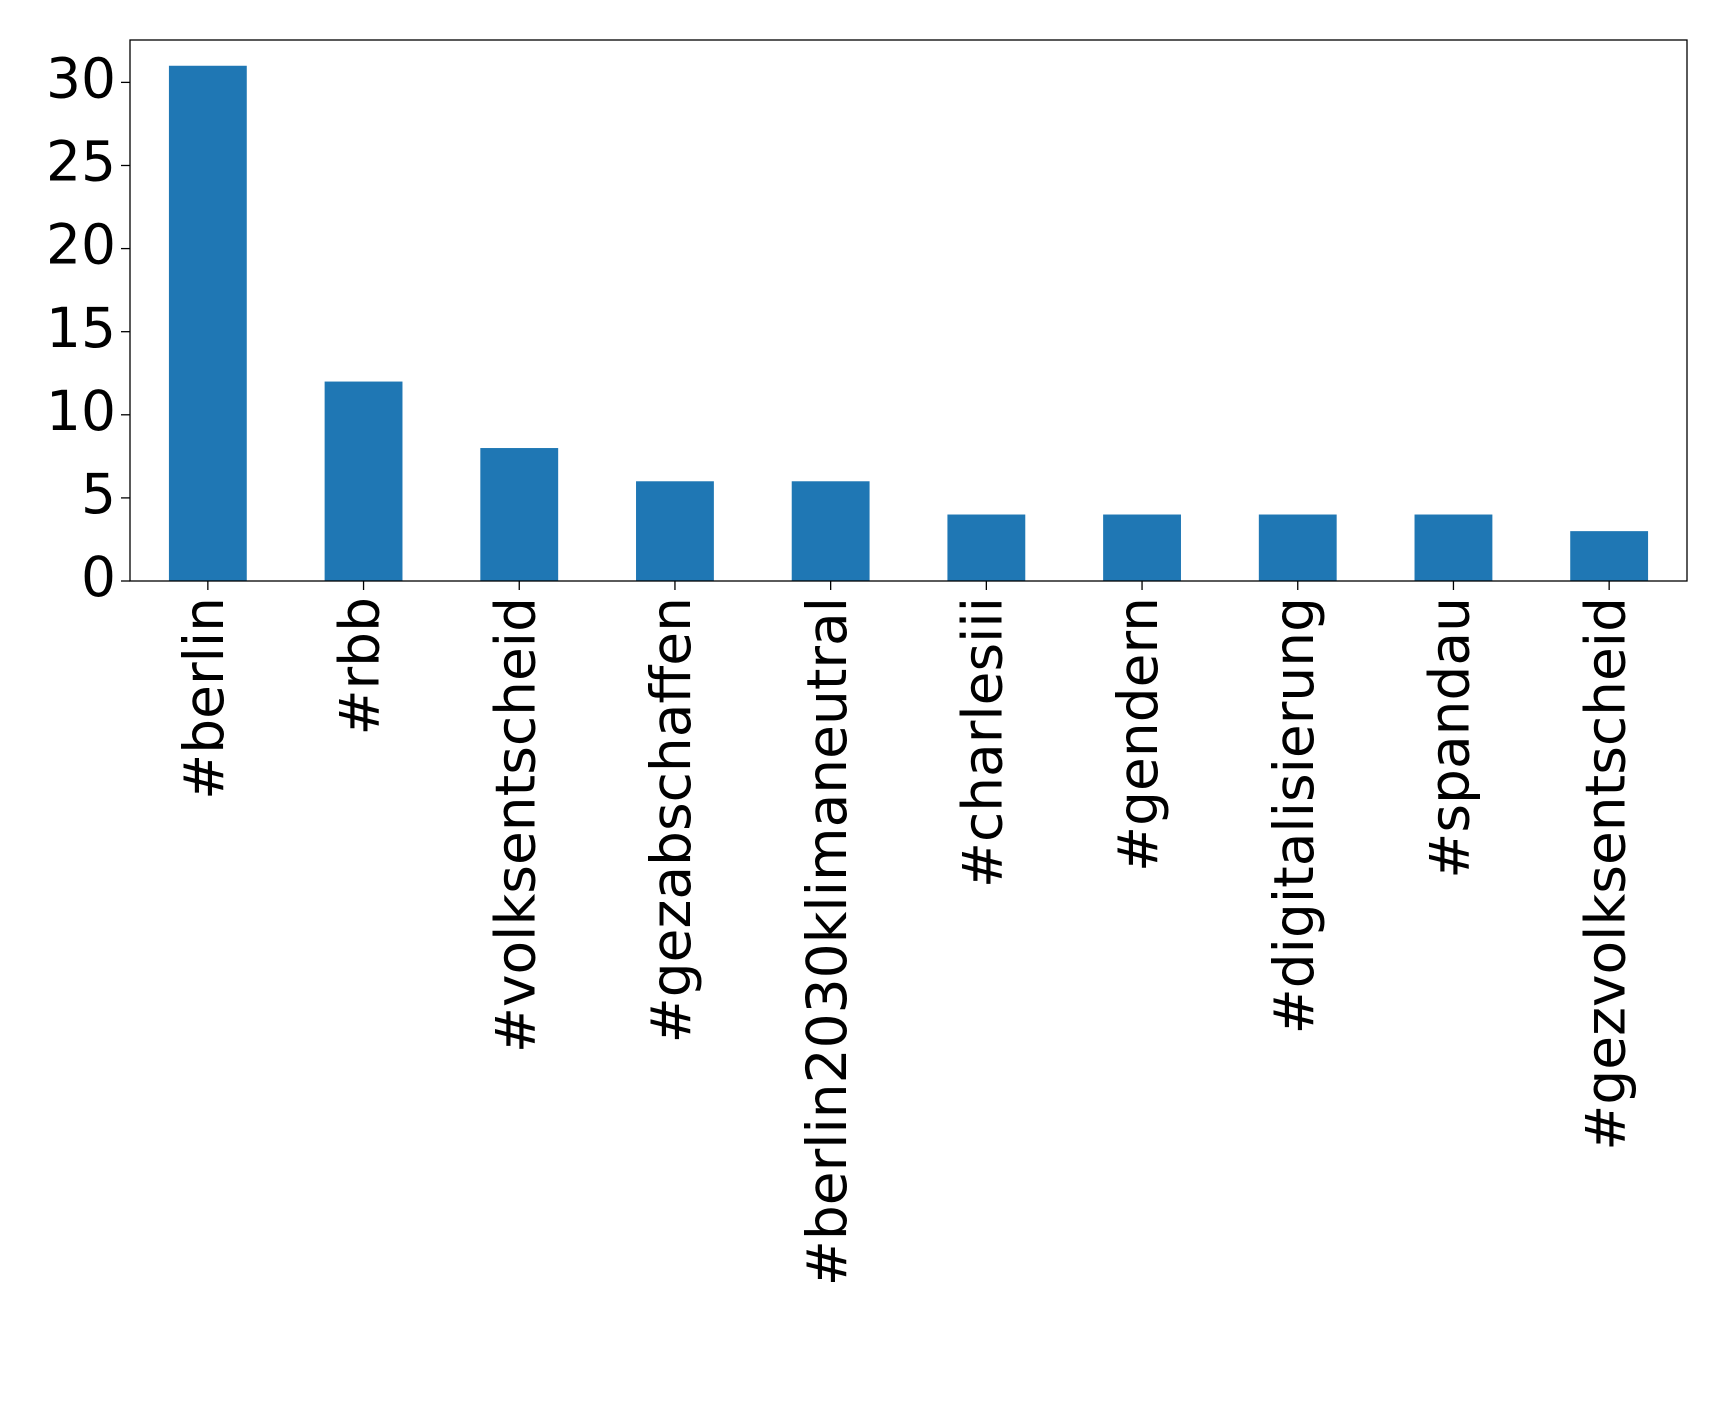 The image size is (1719, 1411). What do you see at coordinates (204, 698) in the screenshot?
I see `x-tick-label: #berlin` at bounding box center [204, 698].